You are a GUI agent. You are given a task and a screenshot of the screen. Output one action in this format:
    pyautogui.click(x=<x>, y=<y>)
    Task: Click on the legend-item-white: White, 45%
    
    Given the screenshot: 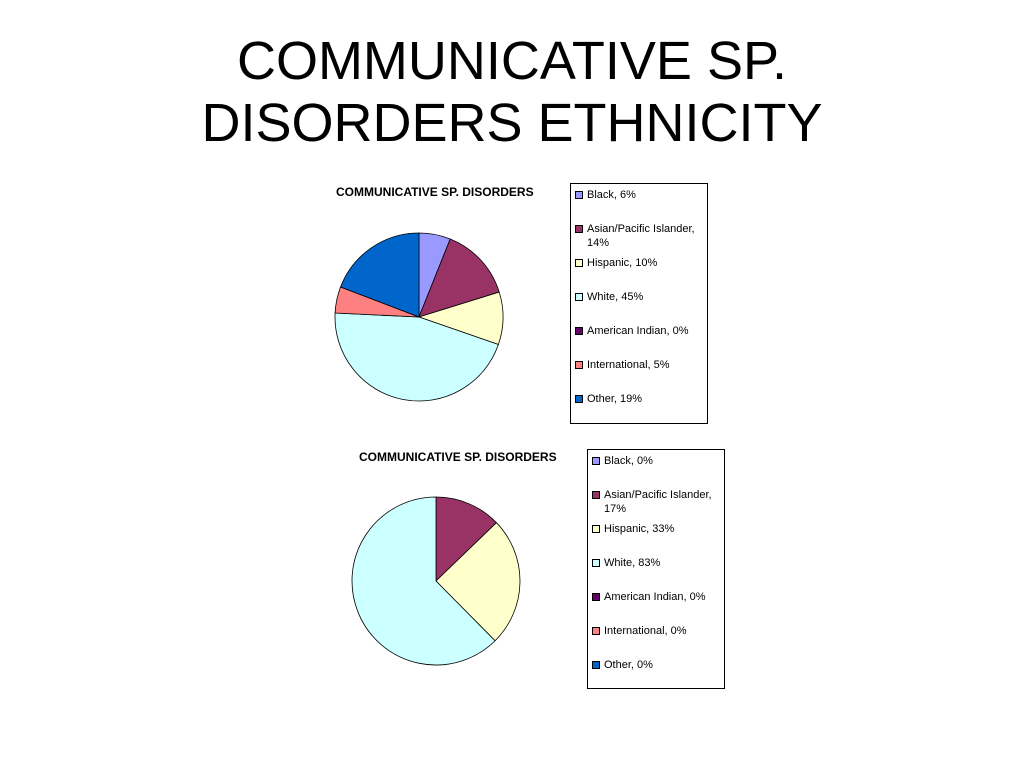 What is the action you would take?
    pyautogui.click(x=639, y=307)
    